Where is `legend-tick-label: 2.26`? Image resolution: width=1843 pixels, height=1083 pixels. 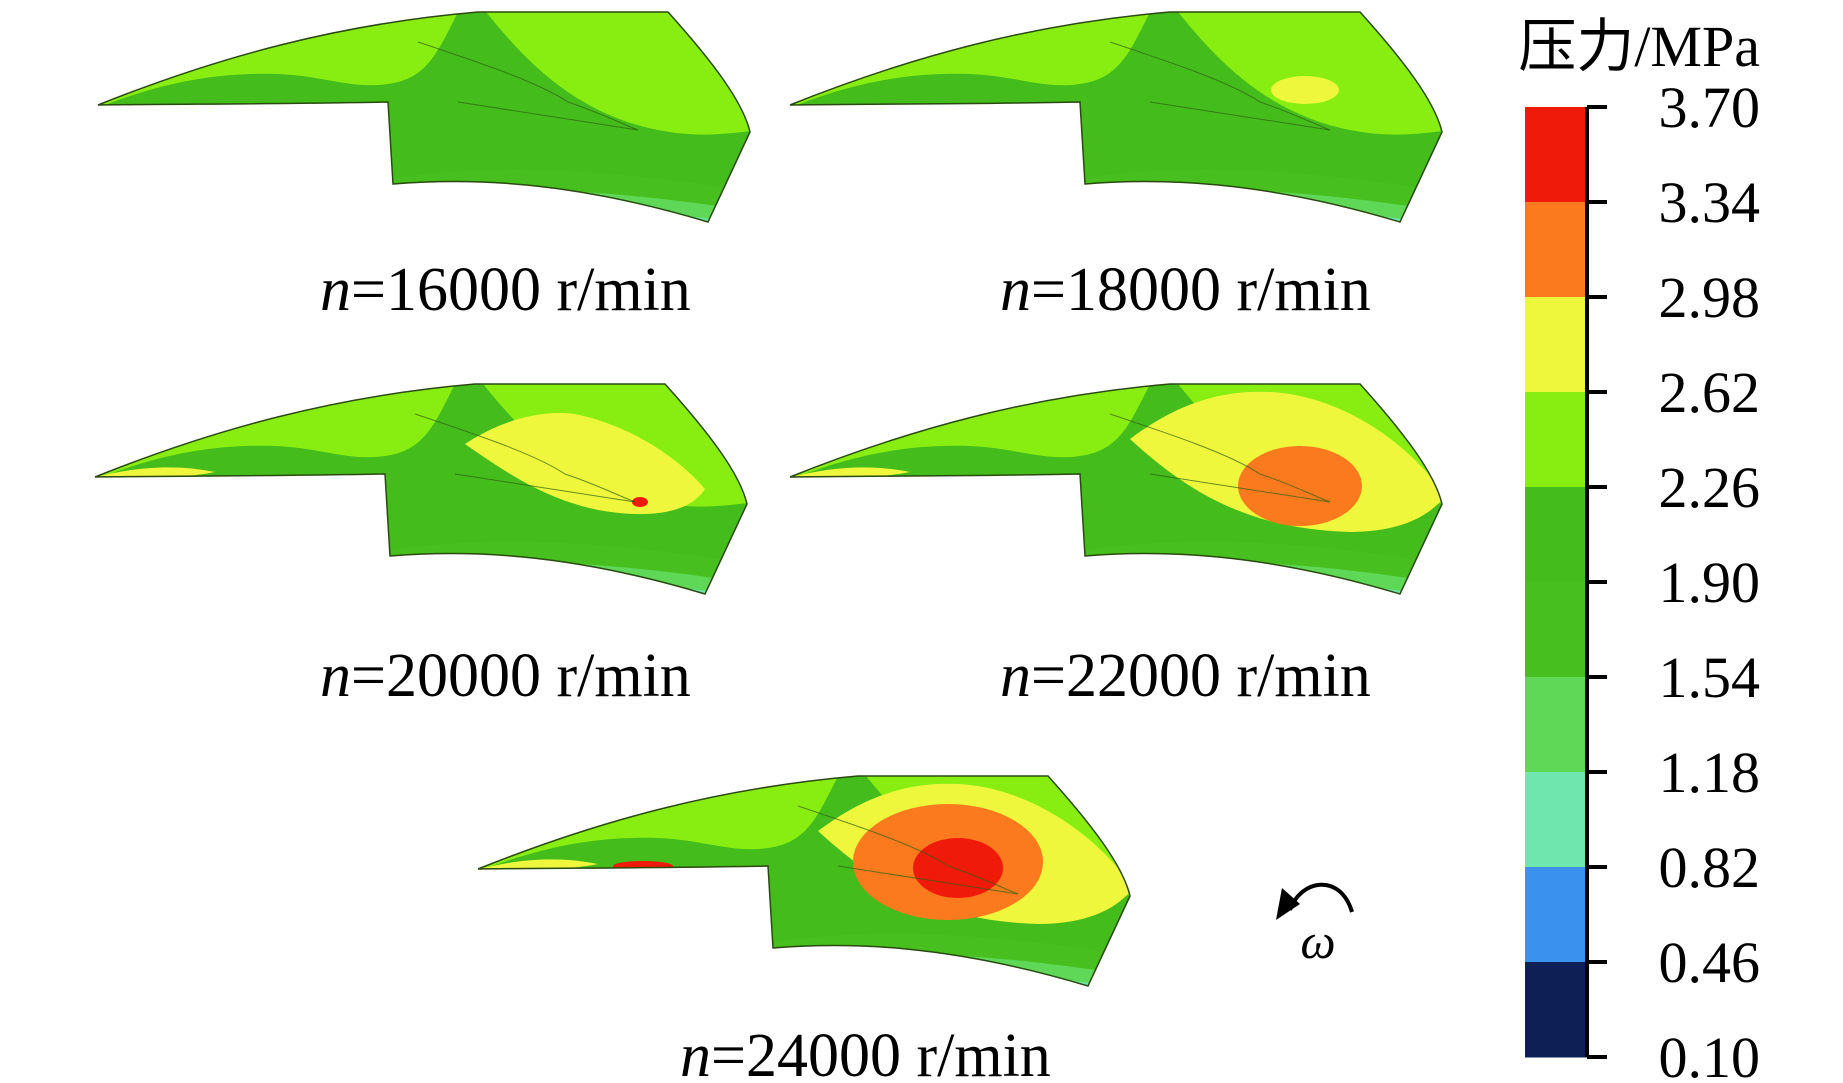 legend-tick-label: 2.26 is located at coordinates (1710, 487).